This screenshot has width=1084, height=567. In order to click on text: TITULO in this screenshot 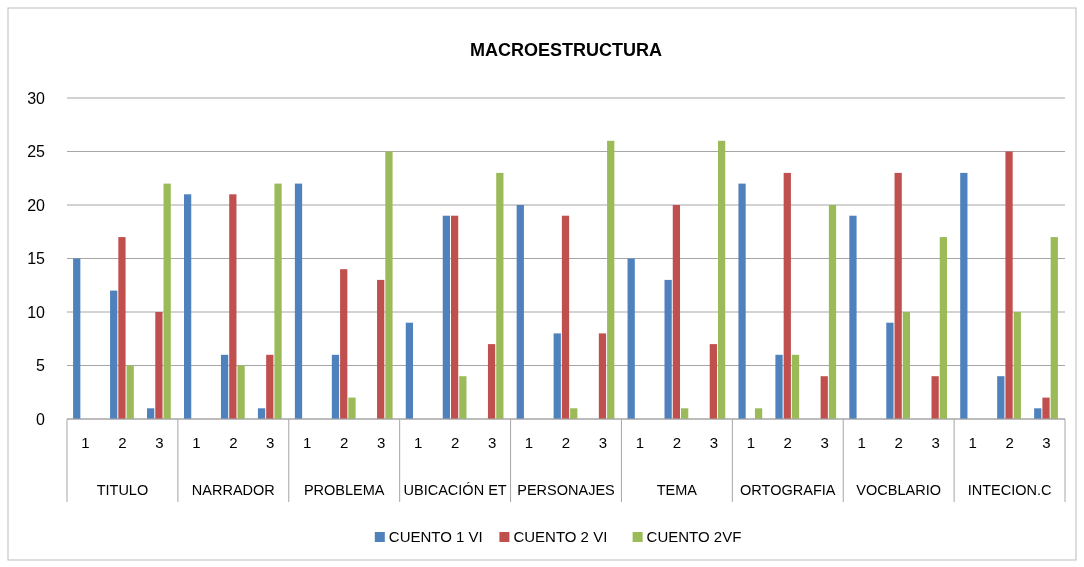, I will do `click(122, 490)`.